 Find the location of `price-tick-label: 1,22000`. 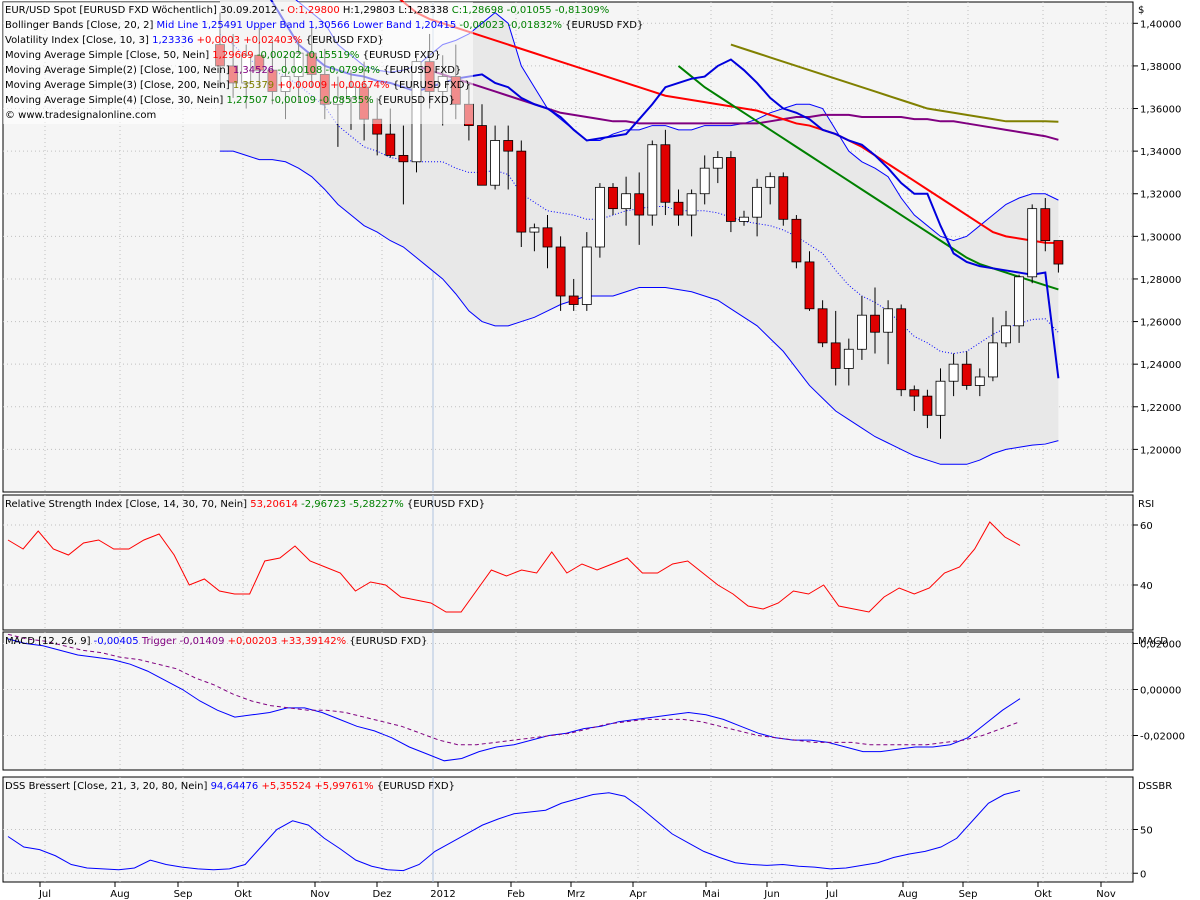

price-tick-label: 1,22000 is located at coordinates (1160, 408).